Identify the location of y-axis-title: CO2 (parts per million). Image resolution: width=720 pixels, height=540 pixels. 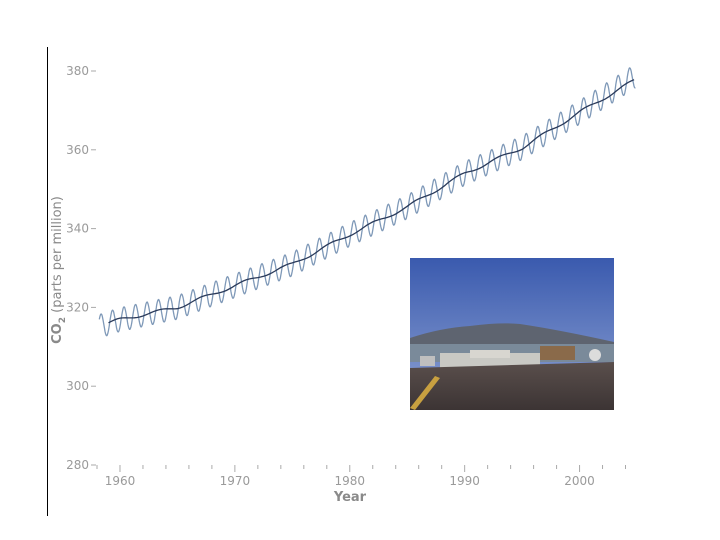
(59, 270).